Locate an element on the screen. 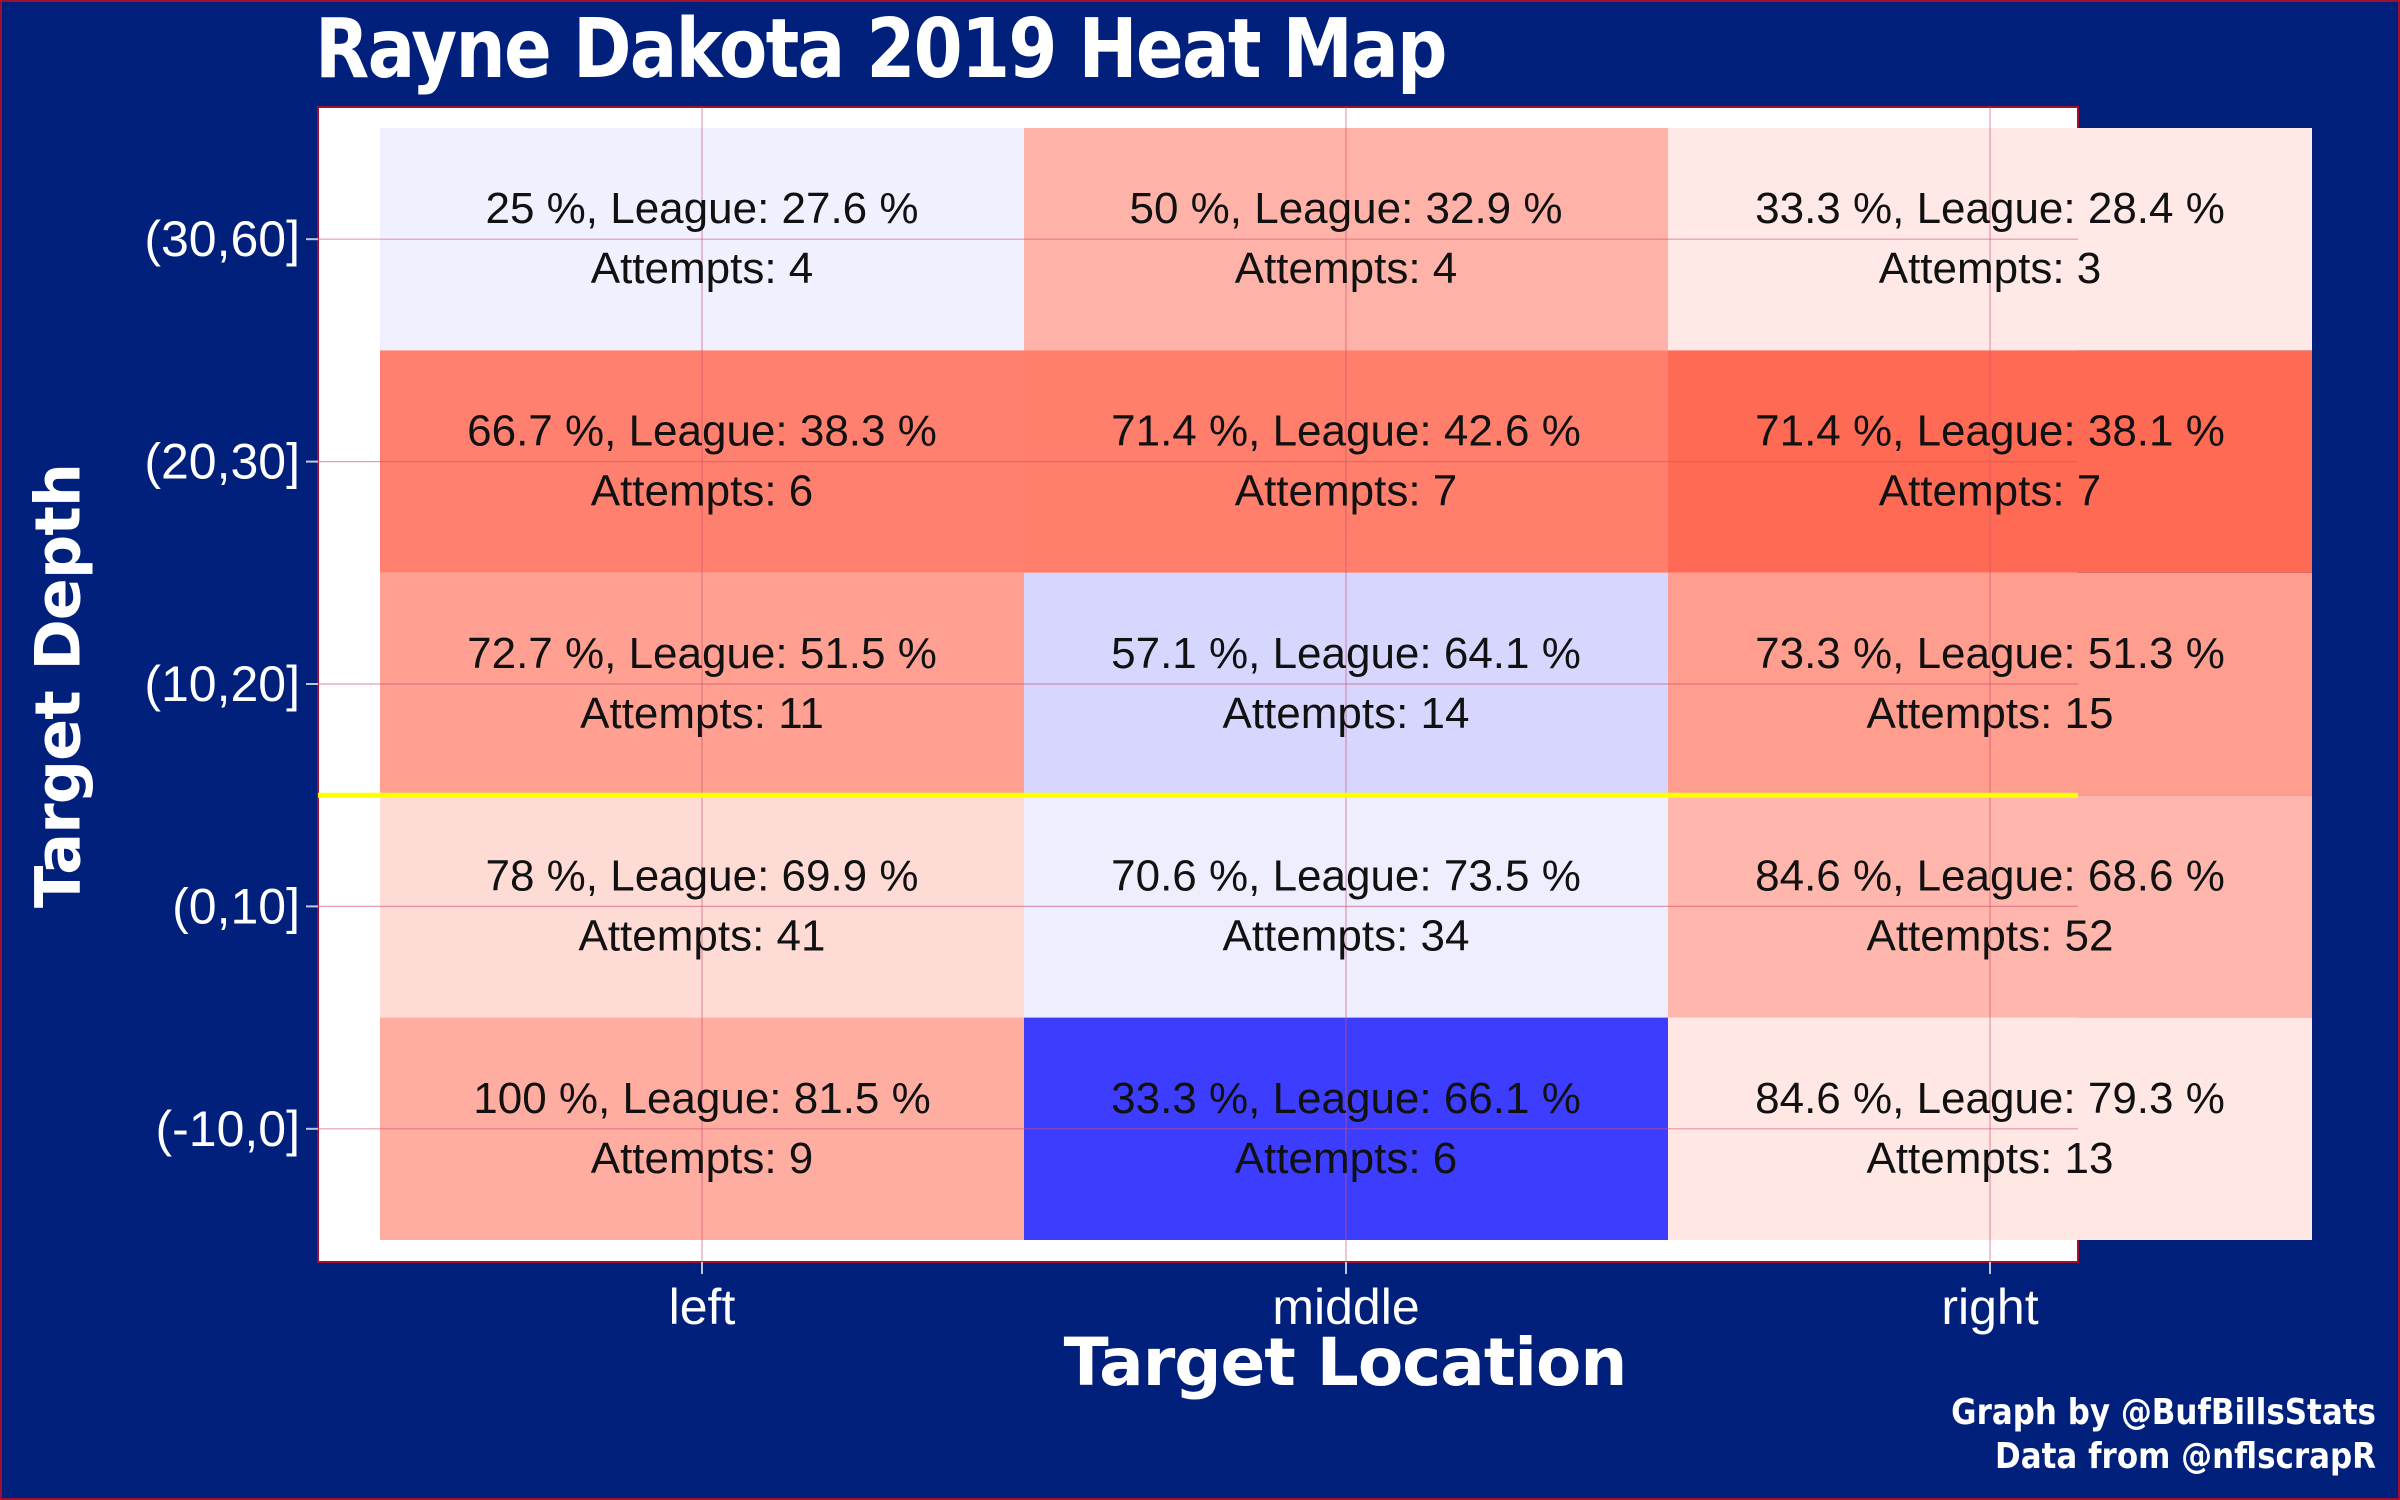 The width and height of the screenshot is (2400, 1500). cell-value-label: 71.4 %, League: 42.6 % is located at coordinates (1346, 431).